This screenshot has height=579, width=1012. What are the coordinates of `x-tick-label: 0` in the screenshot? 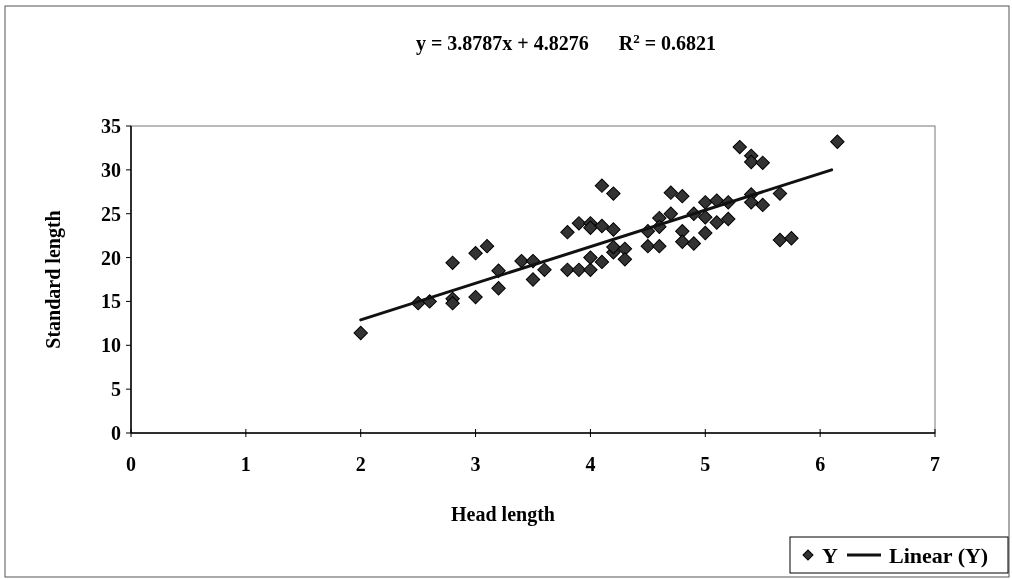 It's located at (131, 464).